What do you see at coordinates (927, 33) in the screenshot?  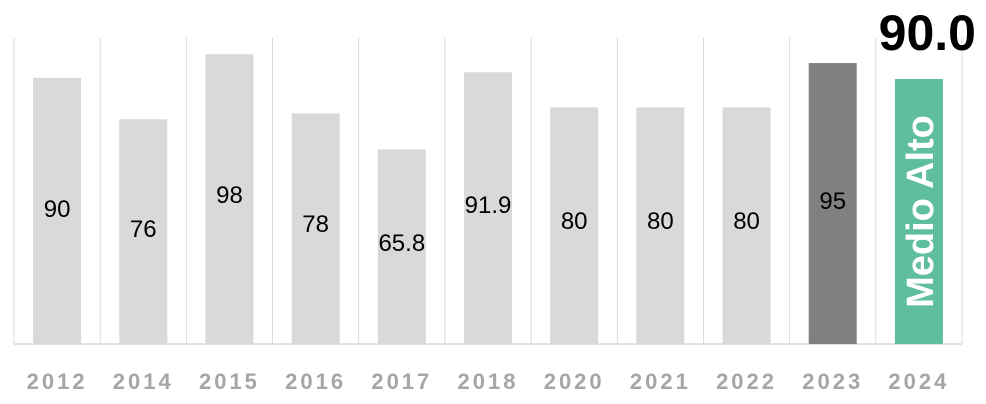 I see `headline-value: 90.0` at bounding box center [927, 33].